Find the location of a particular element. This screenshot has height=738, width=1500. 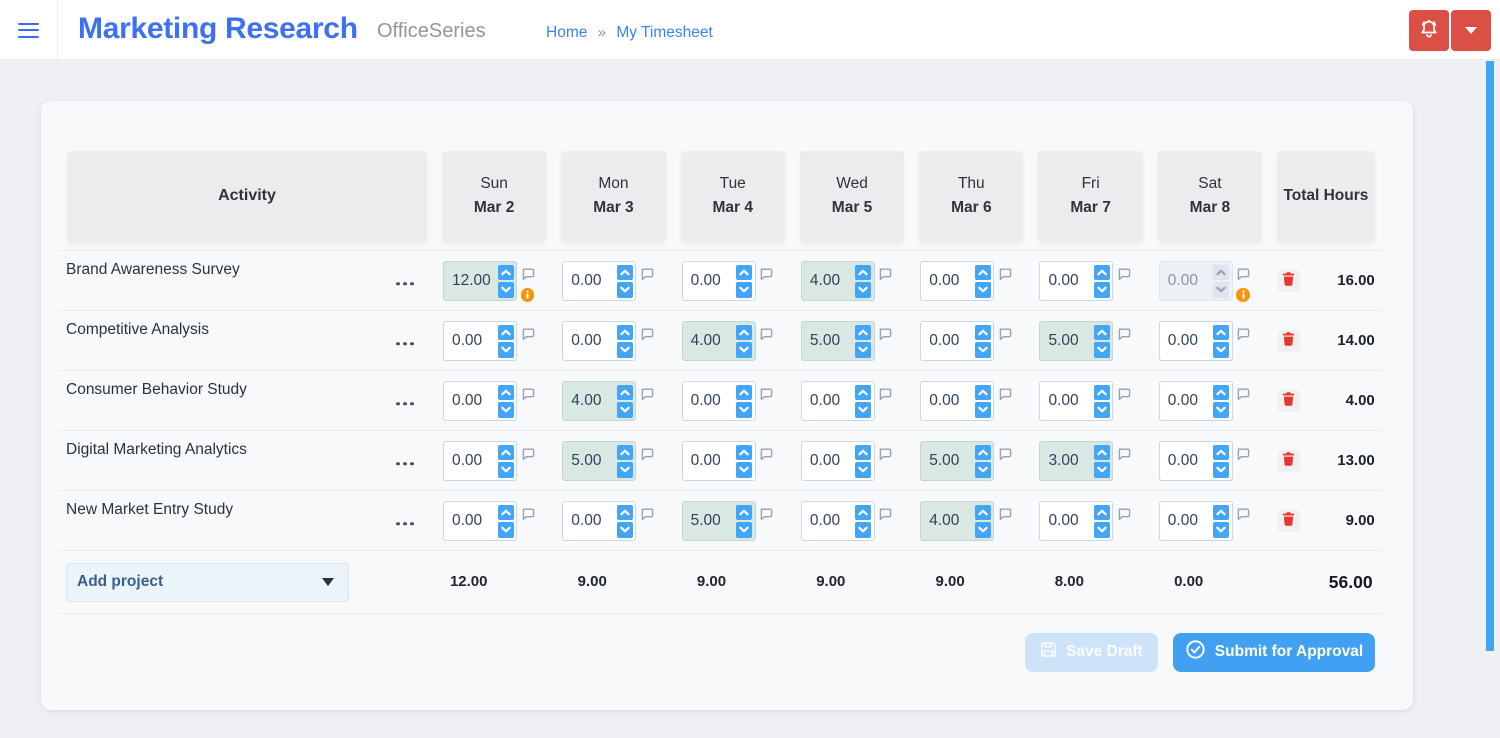

hours-input: 4.00 is located at coordinates (957, 521).